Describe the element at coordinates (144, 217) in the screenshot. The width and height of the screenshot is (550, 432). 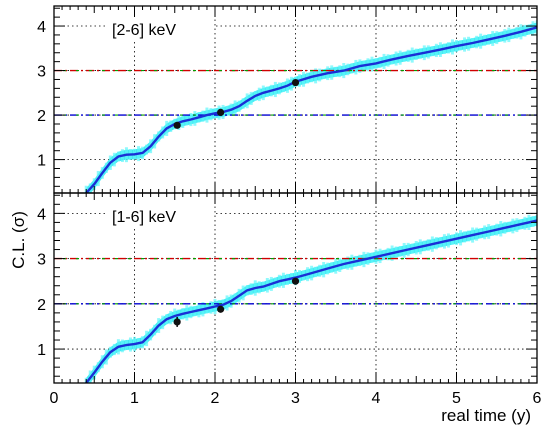
I see `panel-label: [1-6] keV` at that location.